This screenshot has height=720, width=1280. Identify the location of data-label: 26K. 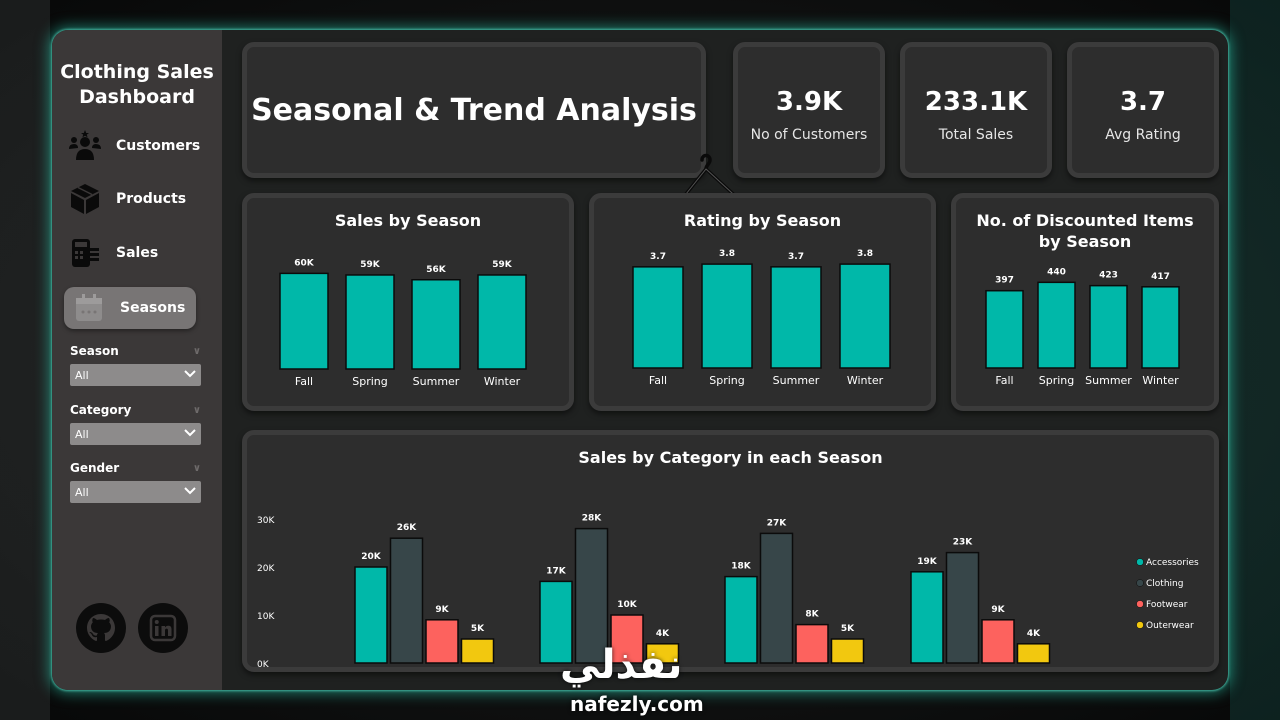
(407, 528).